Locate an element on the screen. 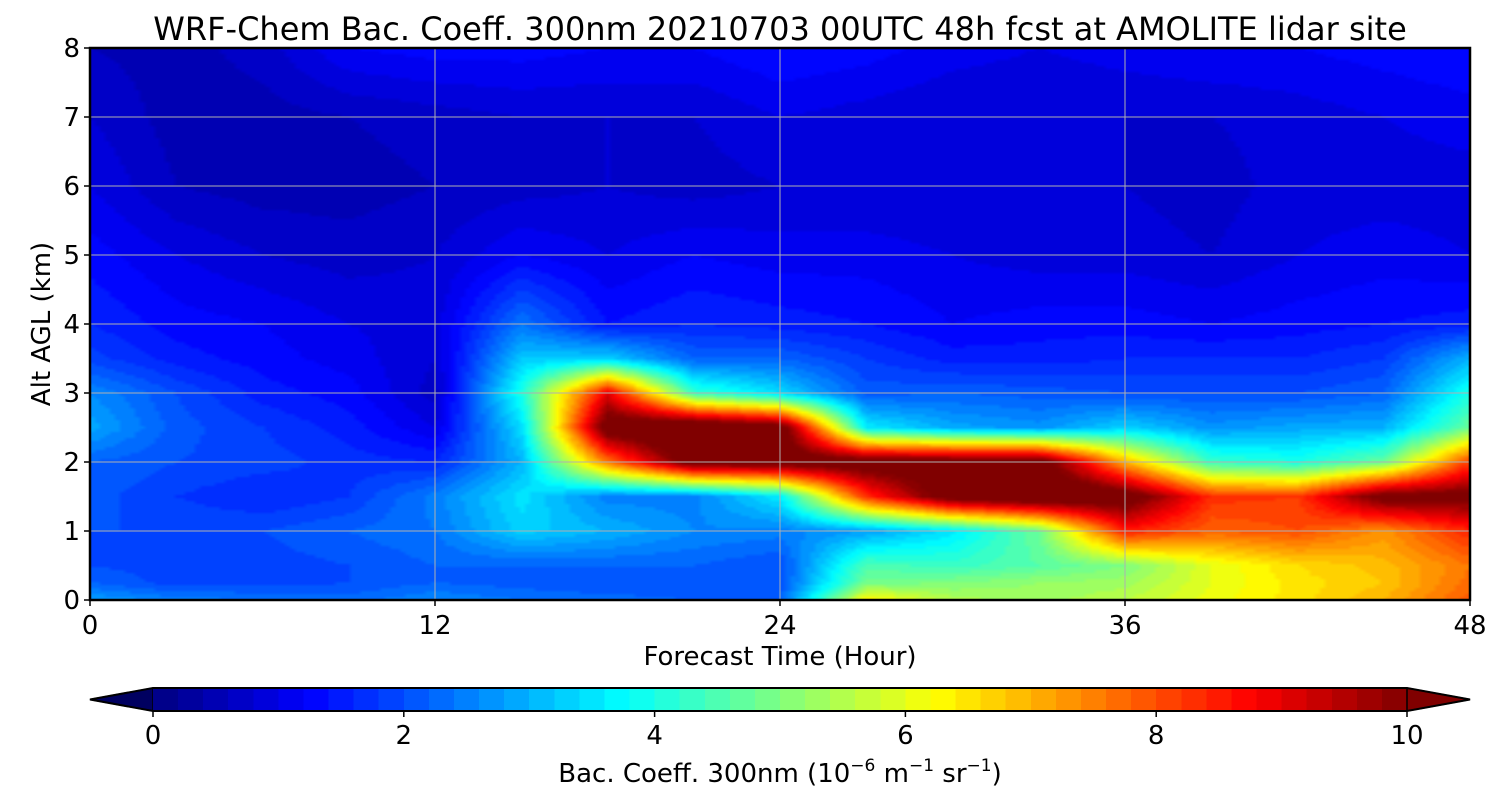  y-axis-ticks: 0 1 2 3 4 5 6 7 8 is located at coordinates (76, 325).